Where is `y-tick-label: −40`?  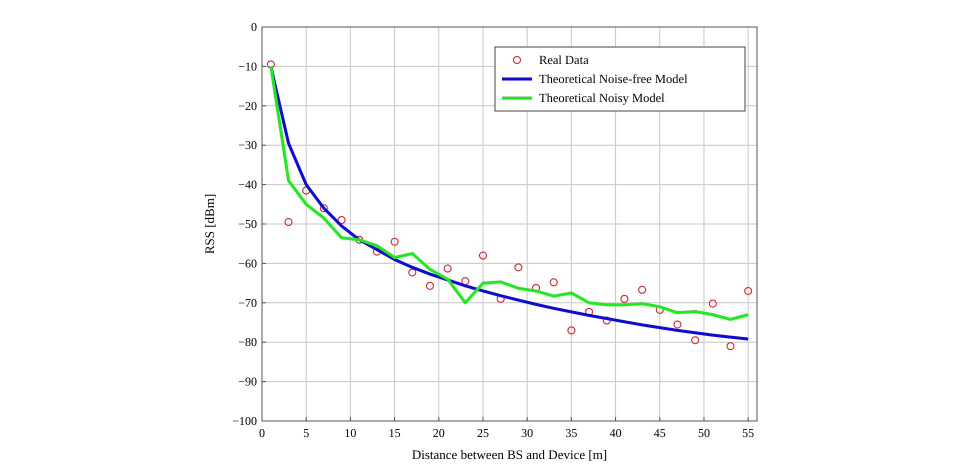
y-tick-label: −40 is located at coordinates (247, 185).